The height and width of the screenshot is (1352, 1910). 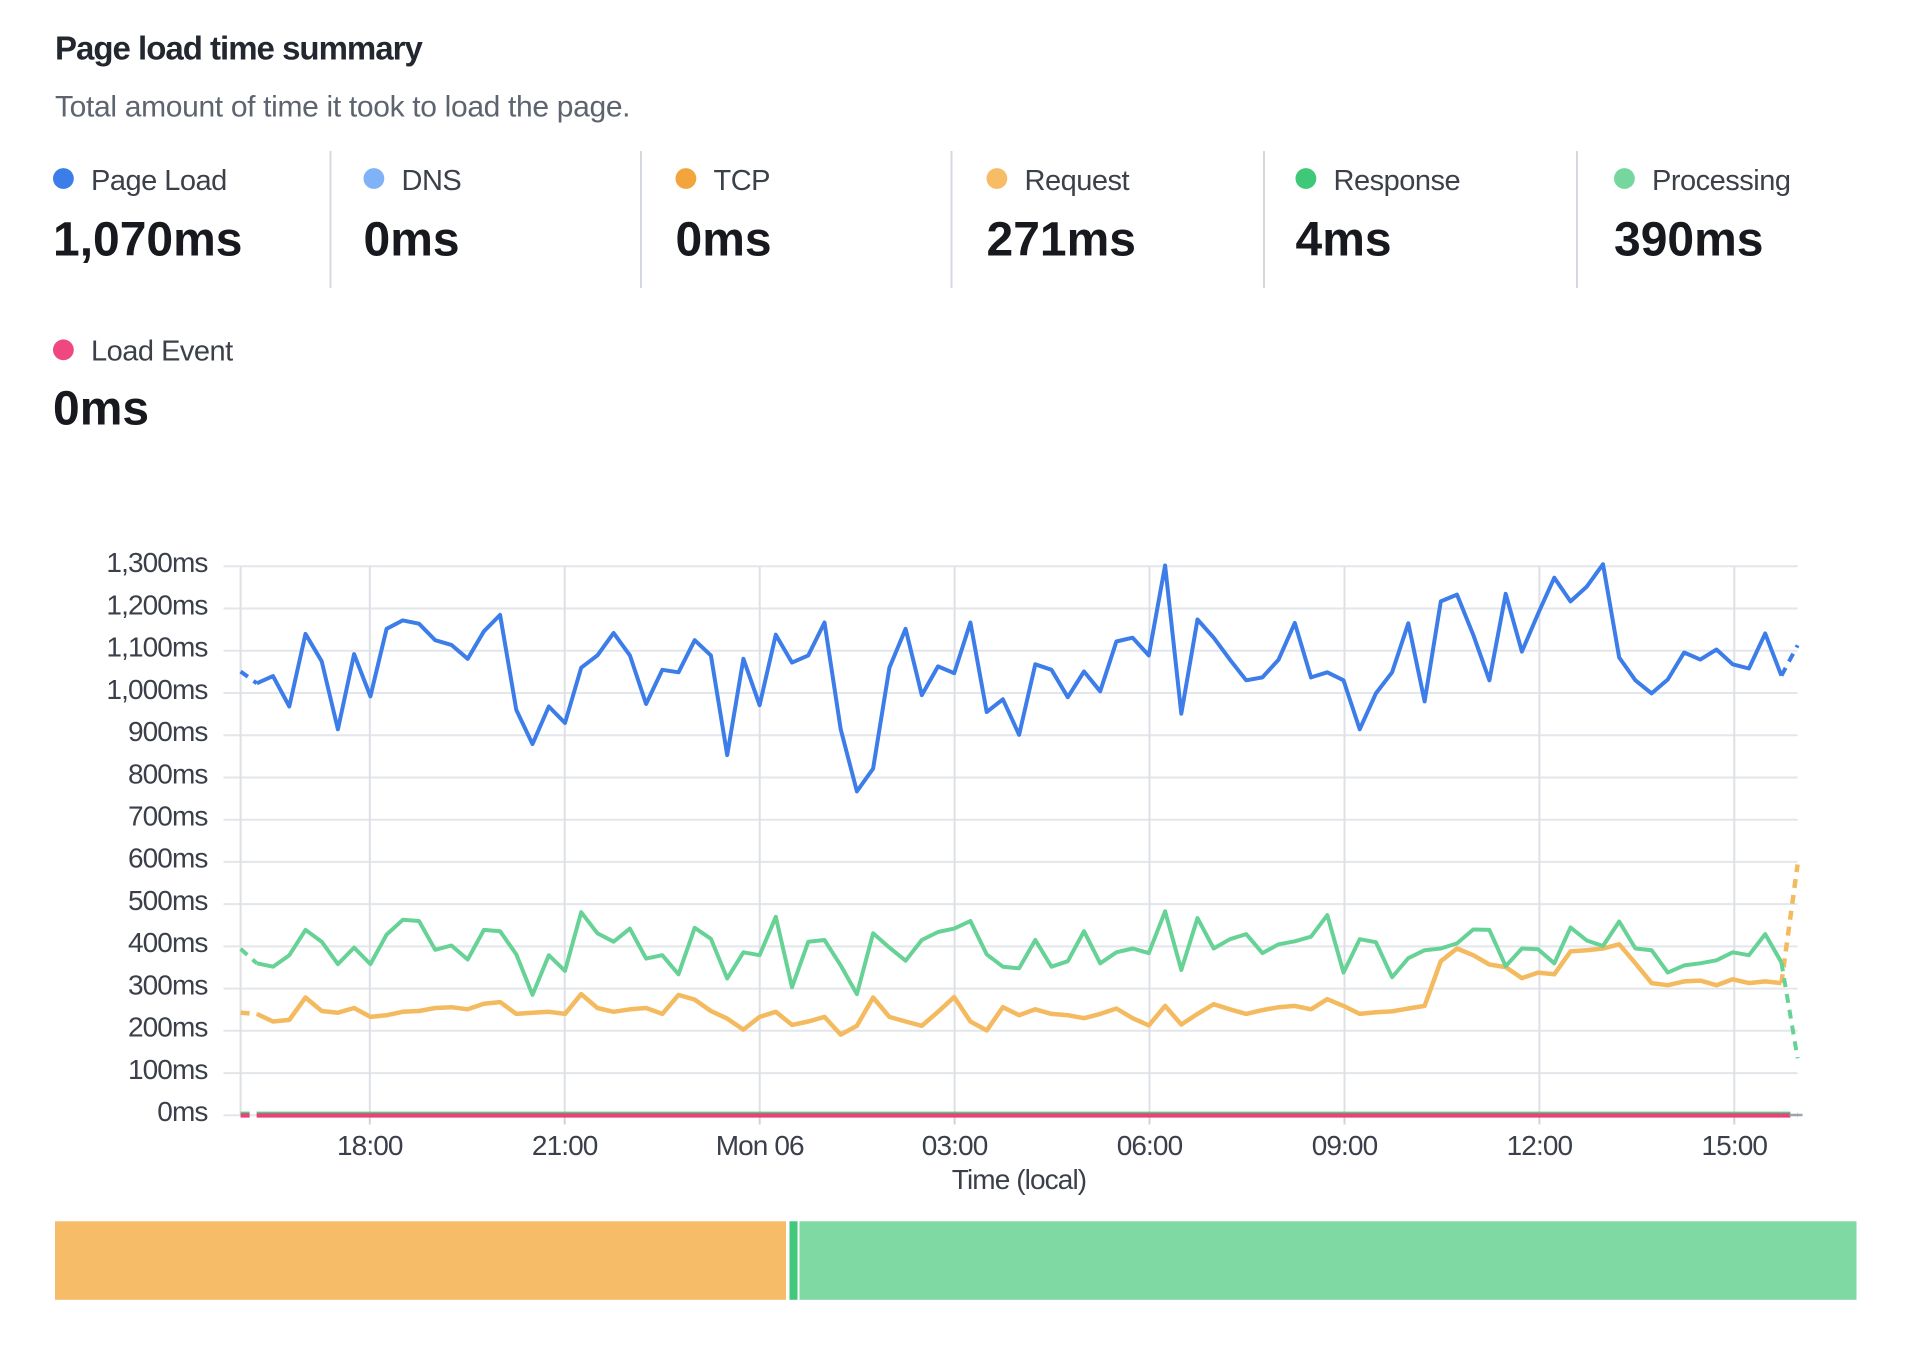 I want to click on svg-text: 700ms, so click(x=168, y=816).